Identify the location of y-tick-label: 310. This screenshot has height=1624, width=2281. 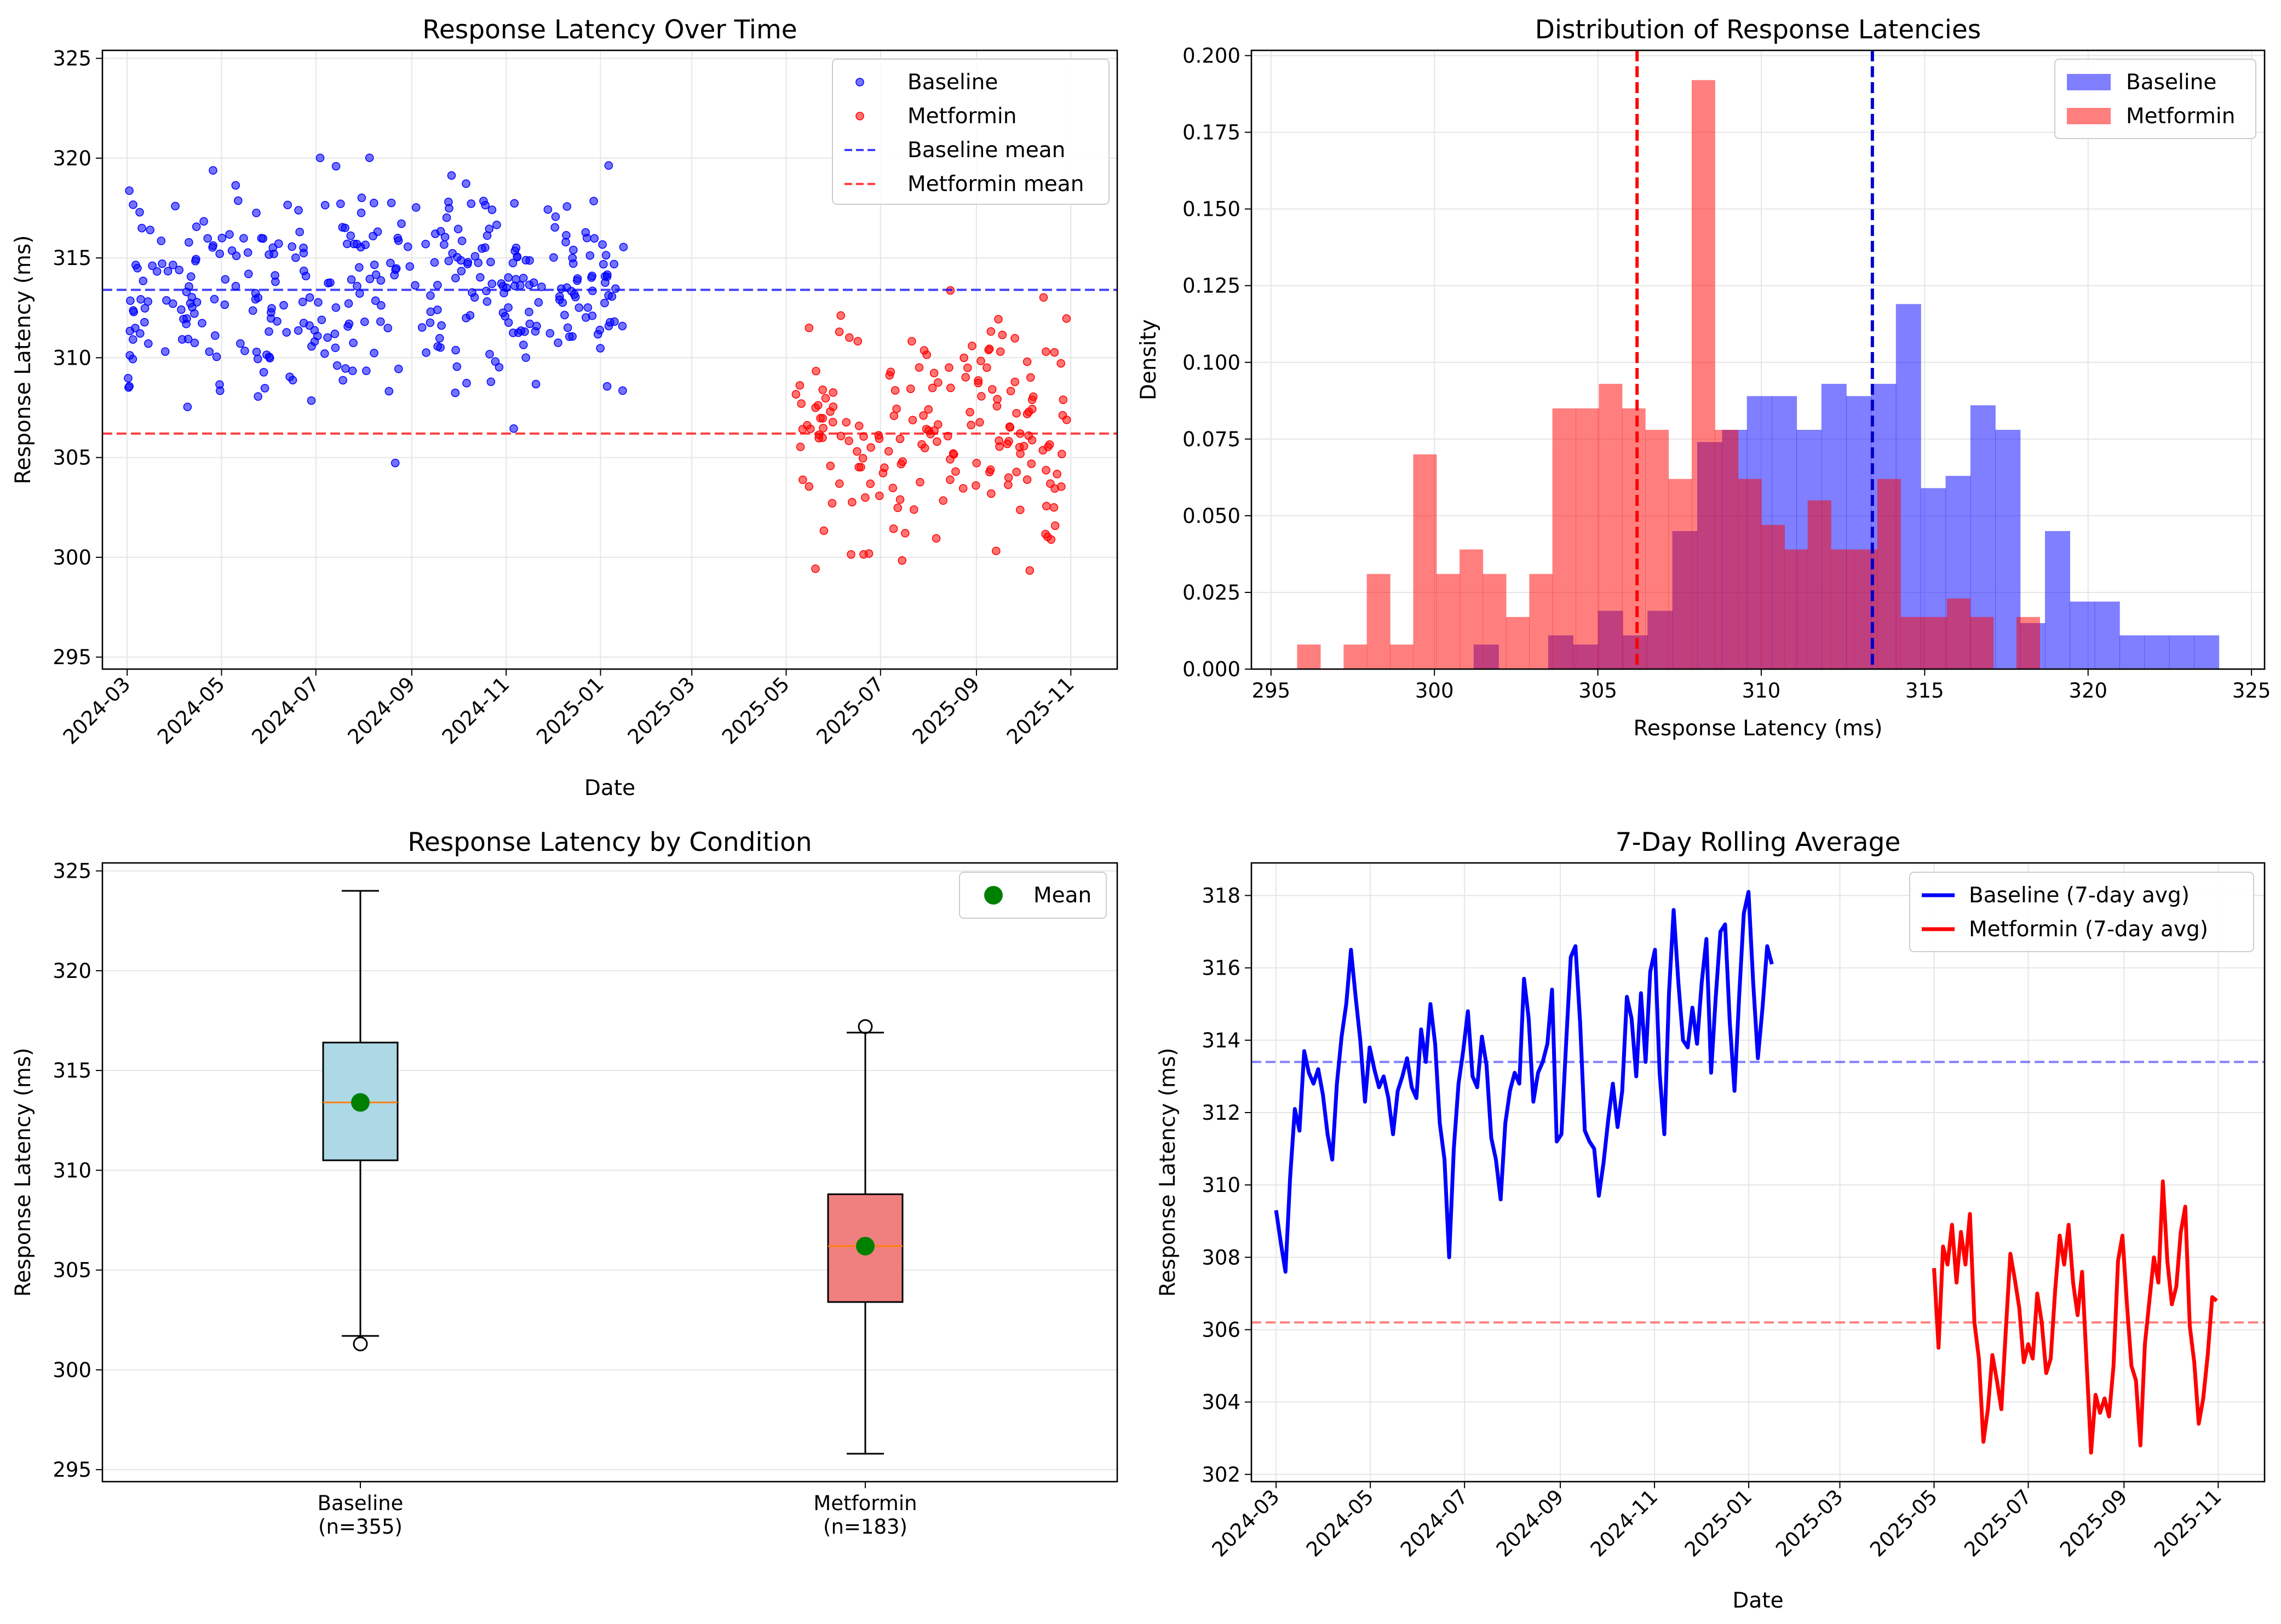
(72, 1170).